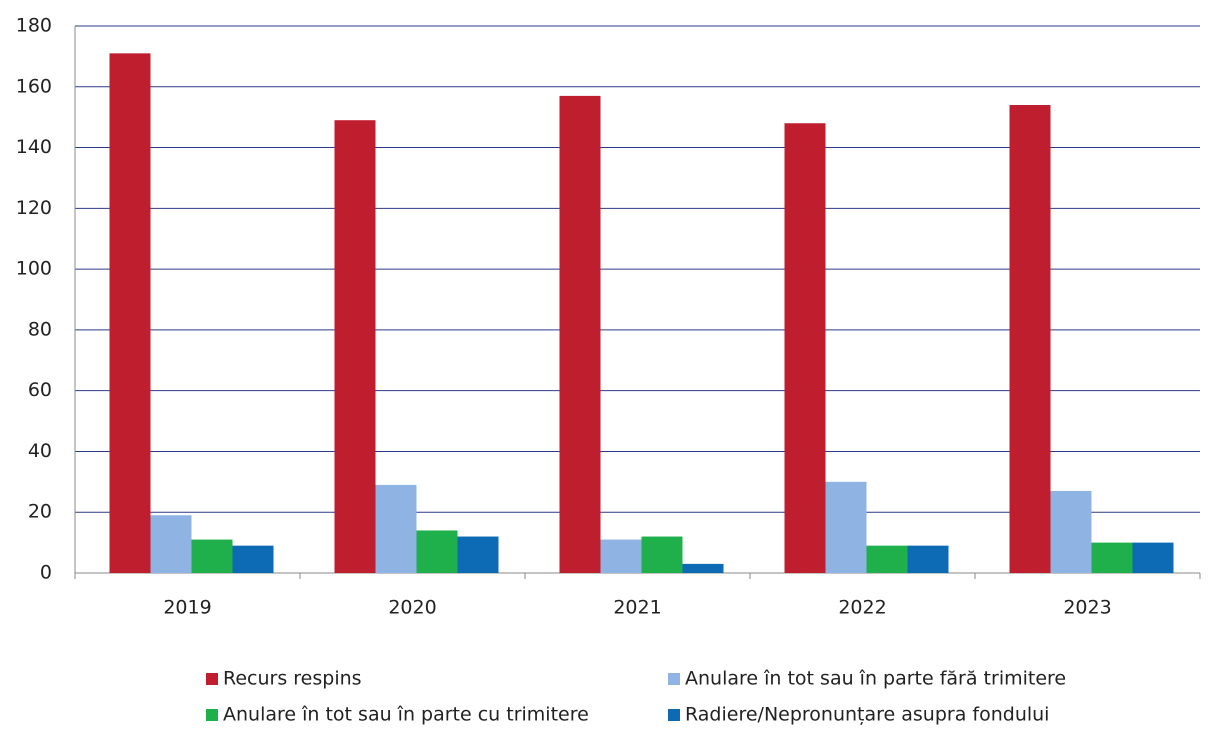  What do you see at coordinates (40, 512) in the screenshot?
I see `y-tick-label: 20` at bounding box center [40, 512].